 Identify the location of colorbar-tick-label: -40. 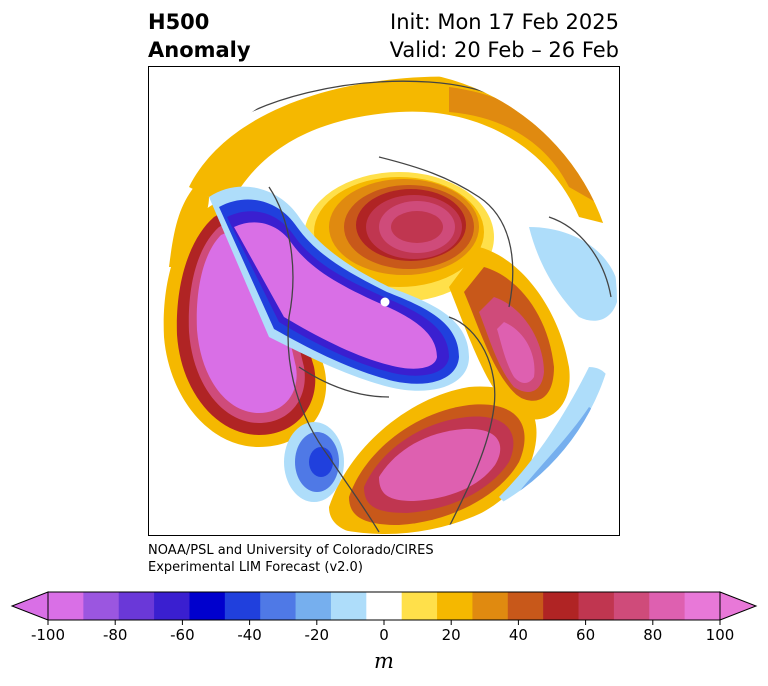
(249, 635).